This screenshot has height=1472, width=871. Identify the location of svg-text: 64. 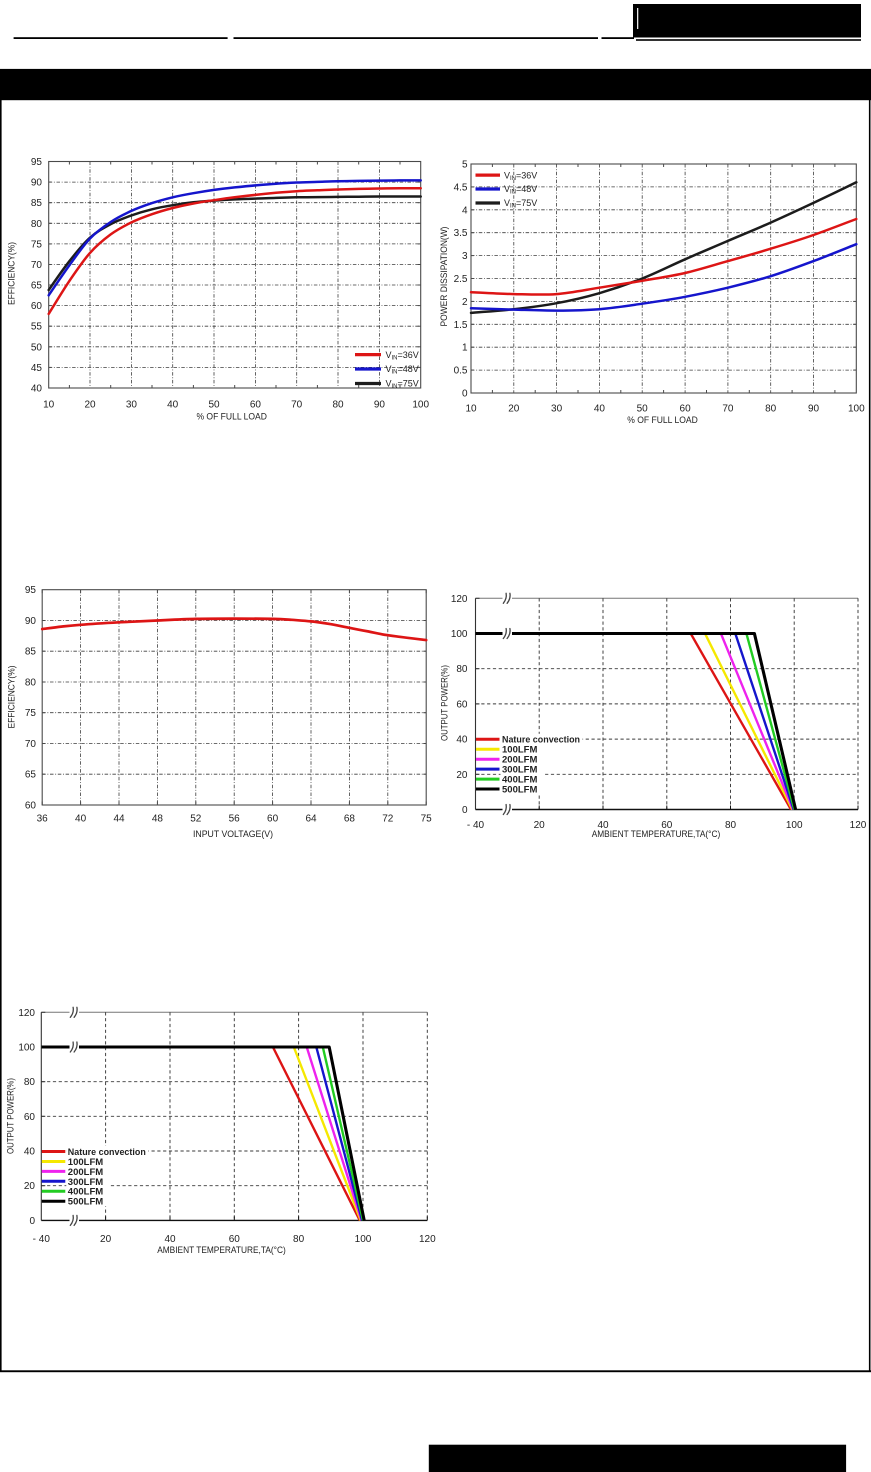
(311, 819).